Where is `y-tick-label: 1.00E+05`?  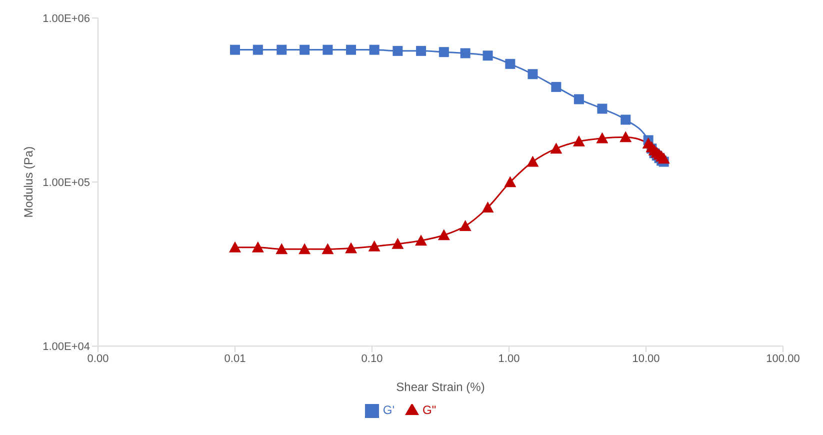
y-tick-label: 1.00E+05 is located at coordinates (66, 182).